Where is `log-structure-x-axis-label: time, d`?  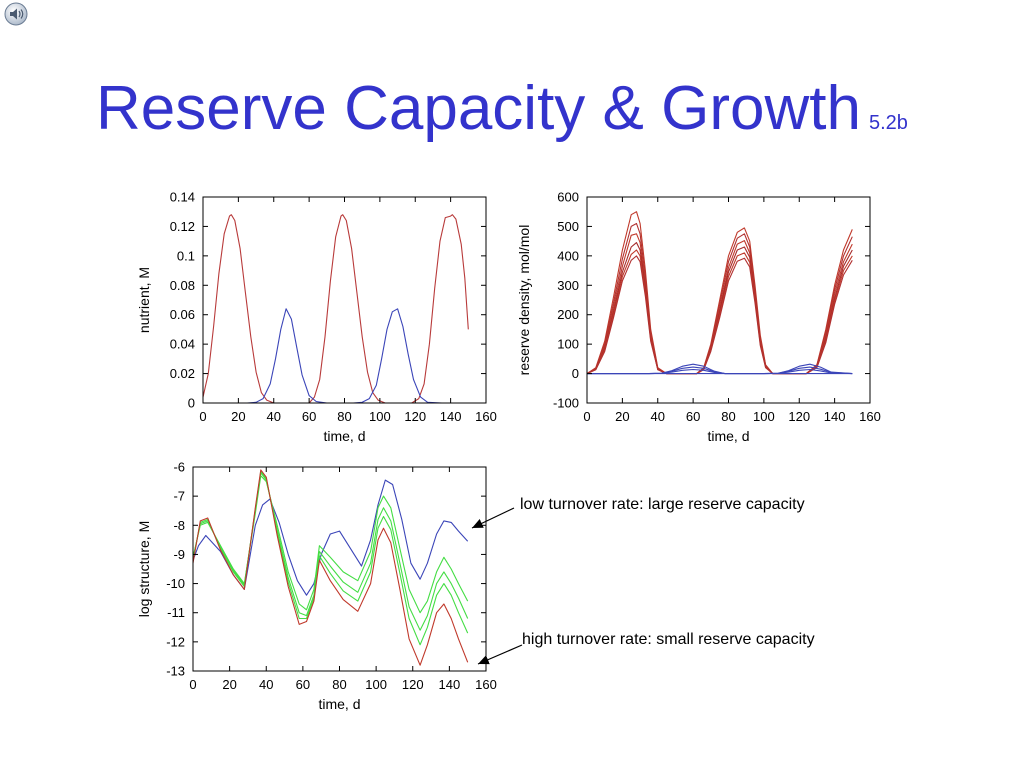
log-structure-x-axis-label: time, d is located at coordinates (339, 704).